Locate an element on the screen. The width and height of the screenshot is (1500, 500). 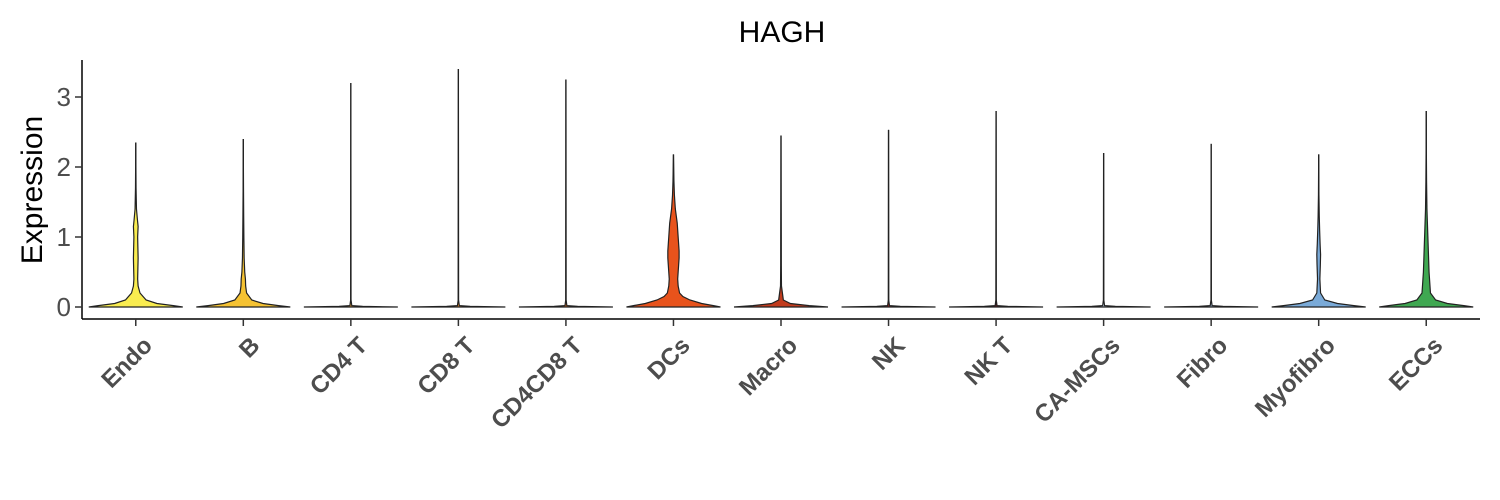
violin-endo is located at coordinates (135, 225).